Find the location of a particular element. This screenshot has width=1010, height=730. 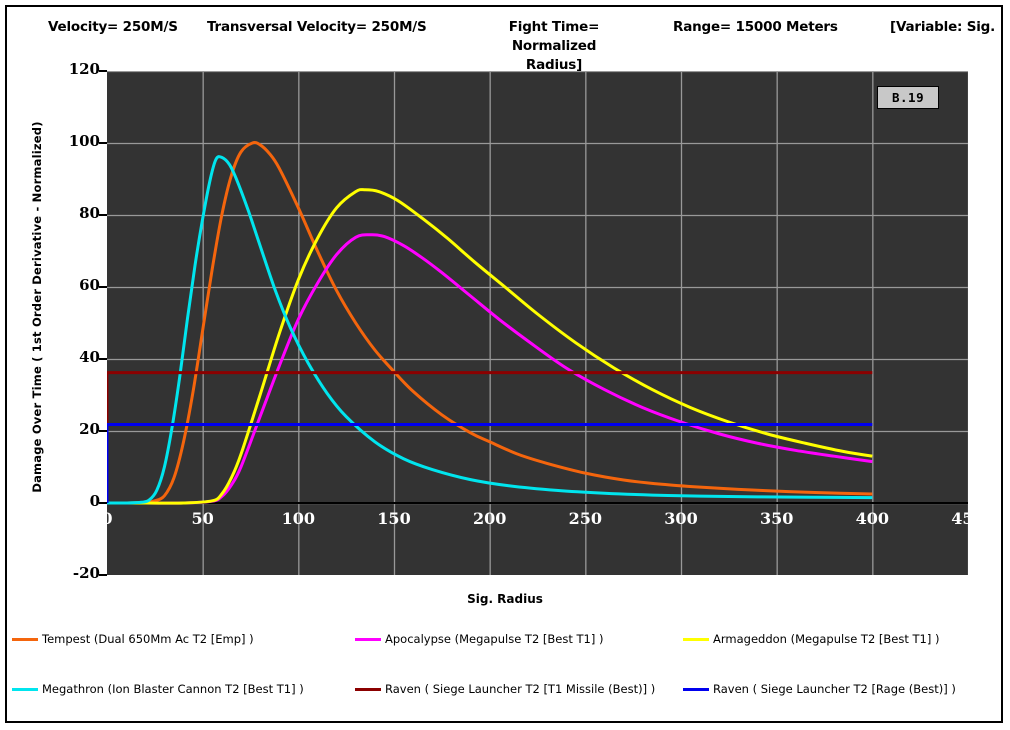

legend-item: Apocalypse (Megapulse T2 [Best T1] ) is located at coordinates (479, 639).